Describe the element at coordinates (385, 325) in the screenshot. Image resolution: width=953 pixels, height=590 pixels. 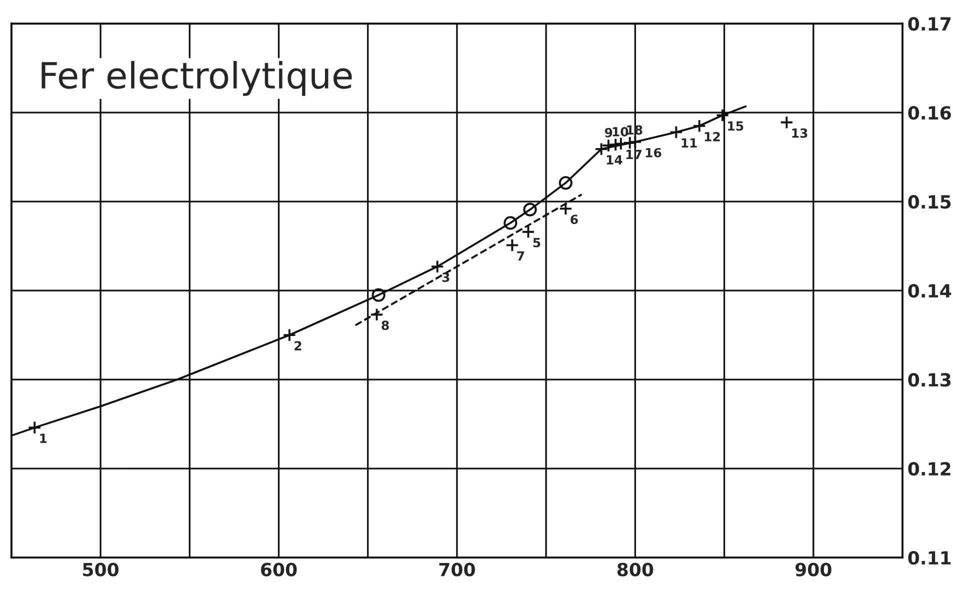
I see `annotation: 8` at that location.